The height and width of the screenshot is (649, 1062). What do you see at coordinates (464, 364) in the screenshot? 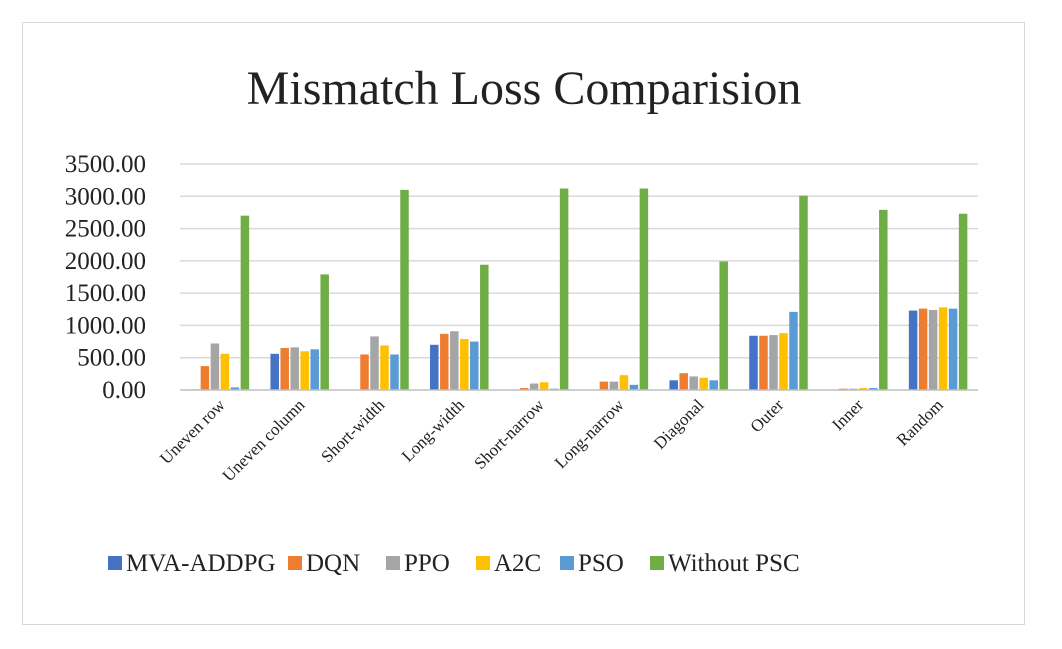
I see `bar-a2c-long-width` at bounding box center [464, 364].